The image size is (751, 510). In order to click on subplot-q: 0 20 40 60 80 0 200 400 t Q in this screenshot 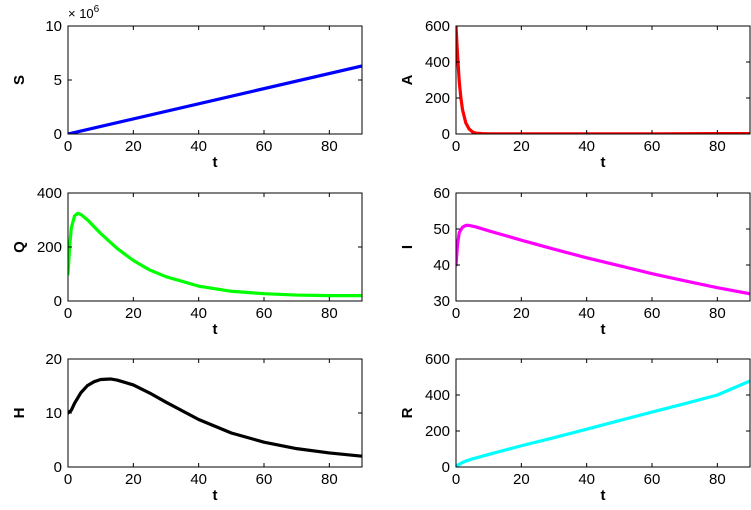, I will do `click(187, 261)`.